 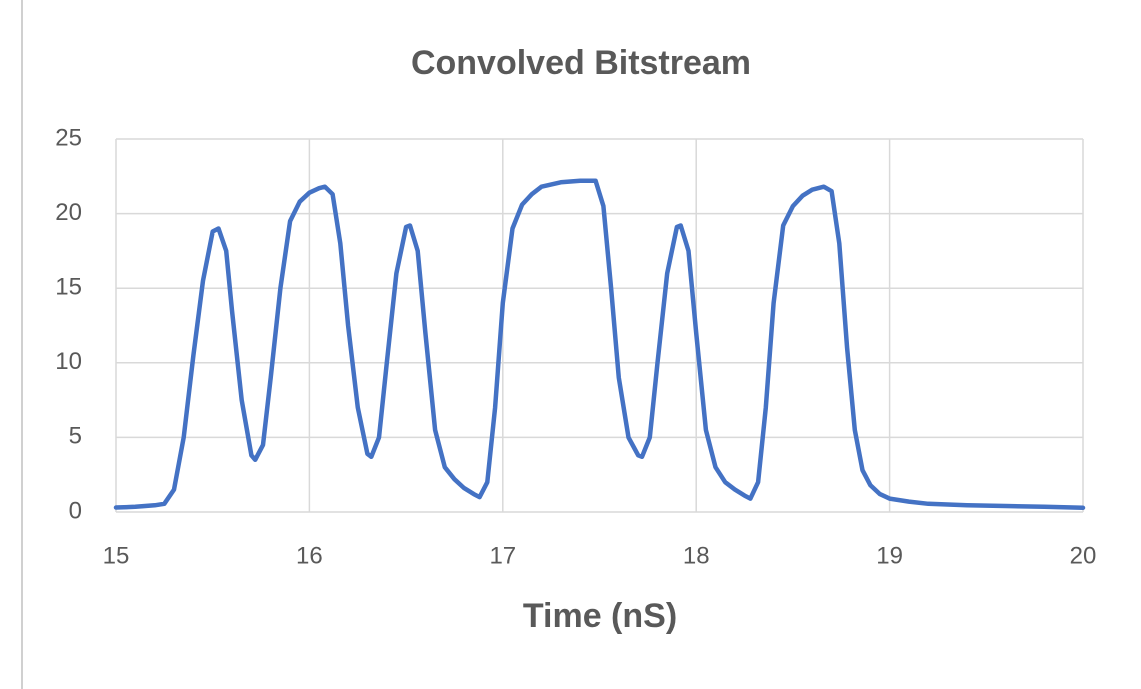 What do you see at coordinates (696, 555) in the screenshot?
I see `x-tick-label: 18` at bounding box center [696, 555].